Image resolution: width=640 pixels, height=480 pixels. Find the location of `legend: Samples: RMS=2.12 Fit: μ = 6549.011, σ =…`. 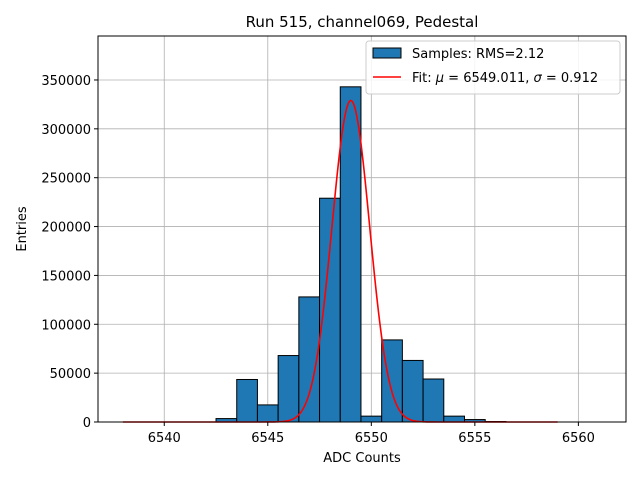

legend: Samples: RMS=2.12 Fit: μ = 6549.011, σ =… is located at coordinates (493, 67).